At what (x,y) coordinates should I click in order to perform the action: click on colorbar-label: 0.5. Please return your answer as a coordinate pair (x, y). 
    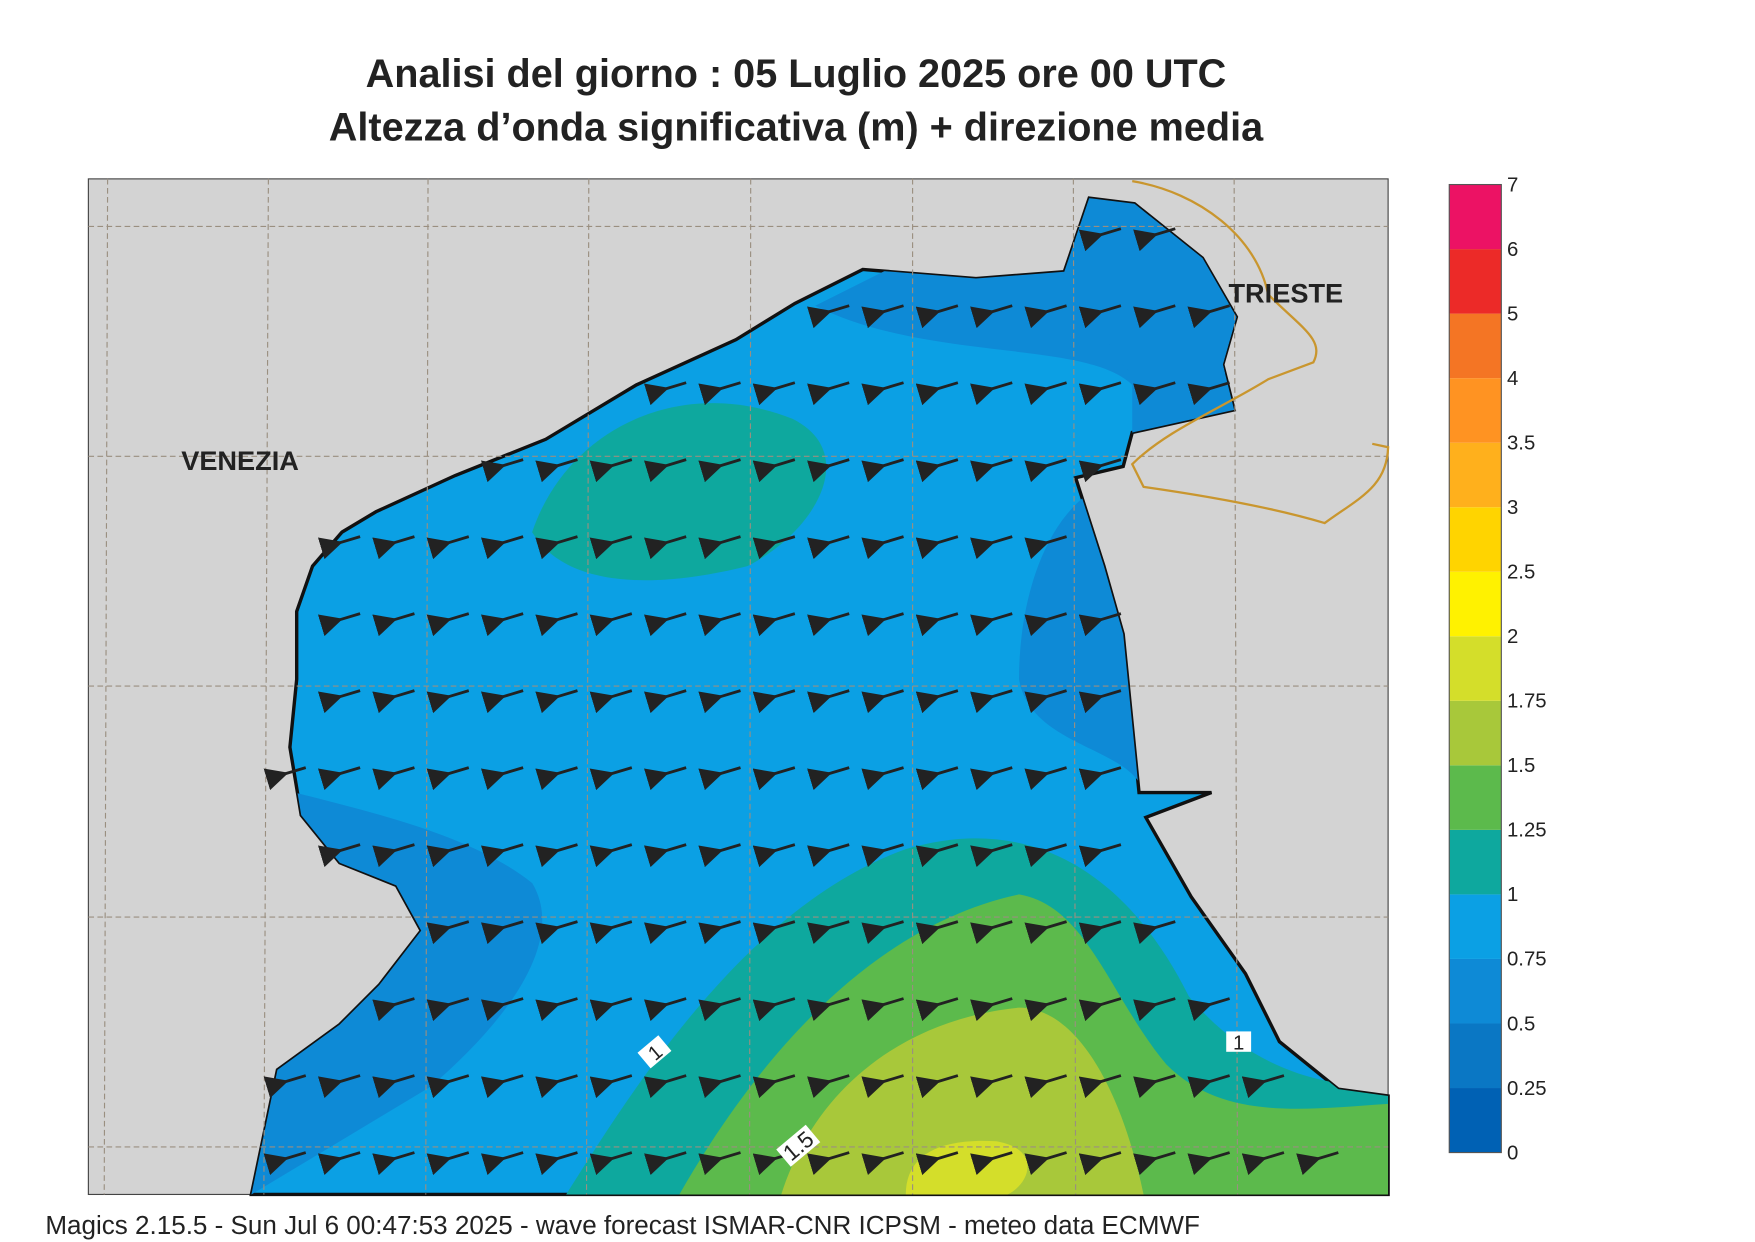
    Looking at the image, I should click on (1521, 1024).